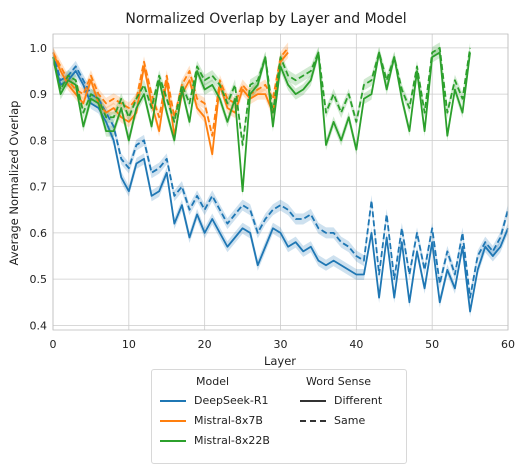  Describe the element at coordinates (39, 279) in the screenshot. I see `y-tick-label: 0.5` at that location.